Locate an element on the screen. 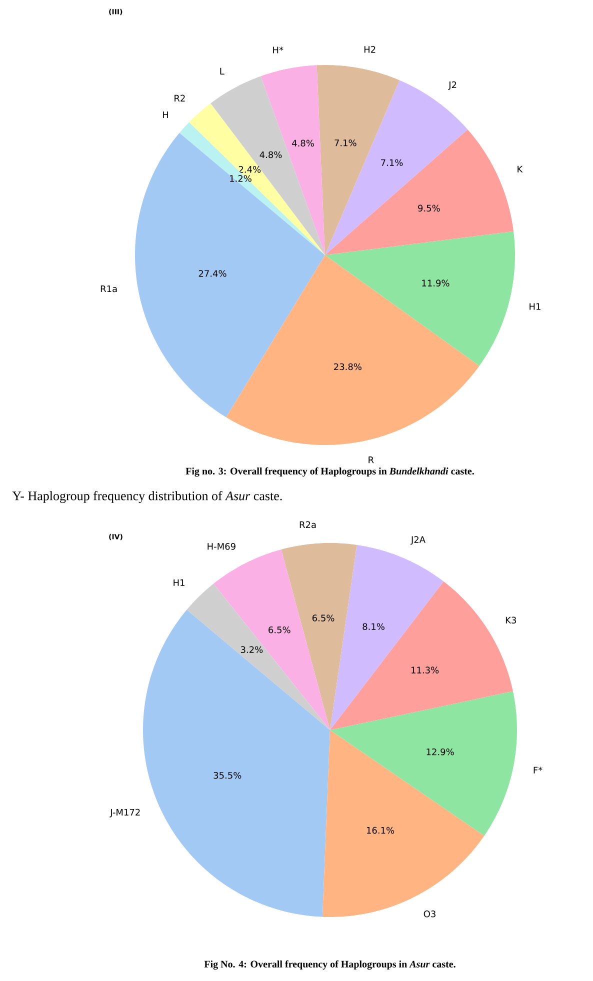 Image resolution: width=593 pixels, height=981 pixels. data-label: 11.3% is located at coordinates (425, 670).